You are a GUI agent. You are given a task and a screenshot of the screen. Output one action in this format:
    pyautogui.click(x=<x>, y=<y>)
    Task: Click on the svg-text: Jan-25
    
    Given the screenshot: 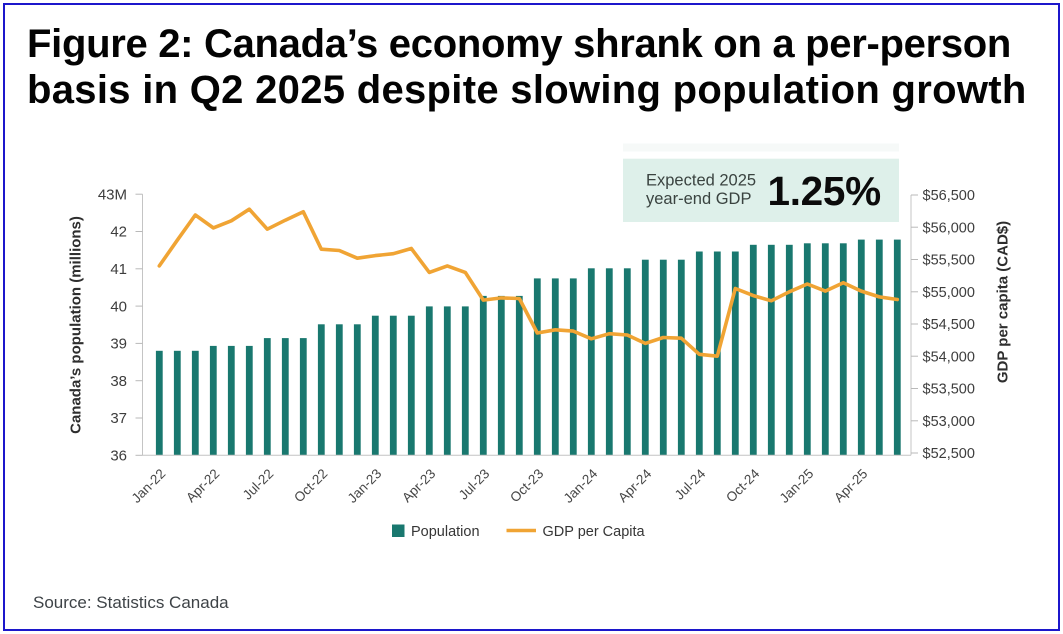 What is the action you would take?
    pyautogui.click(x=797, y=486)
    